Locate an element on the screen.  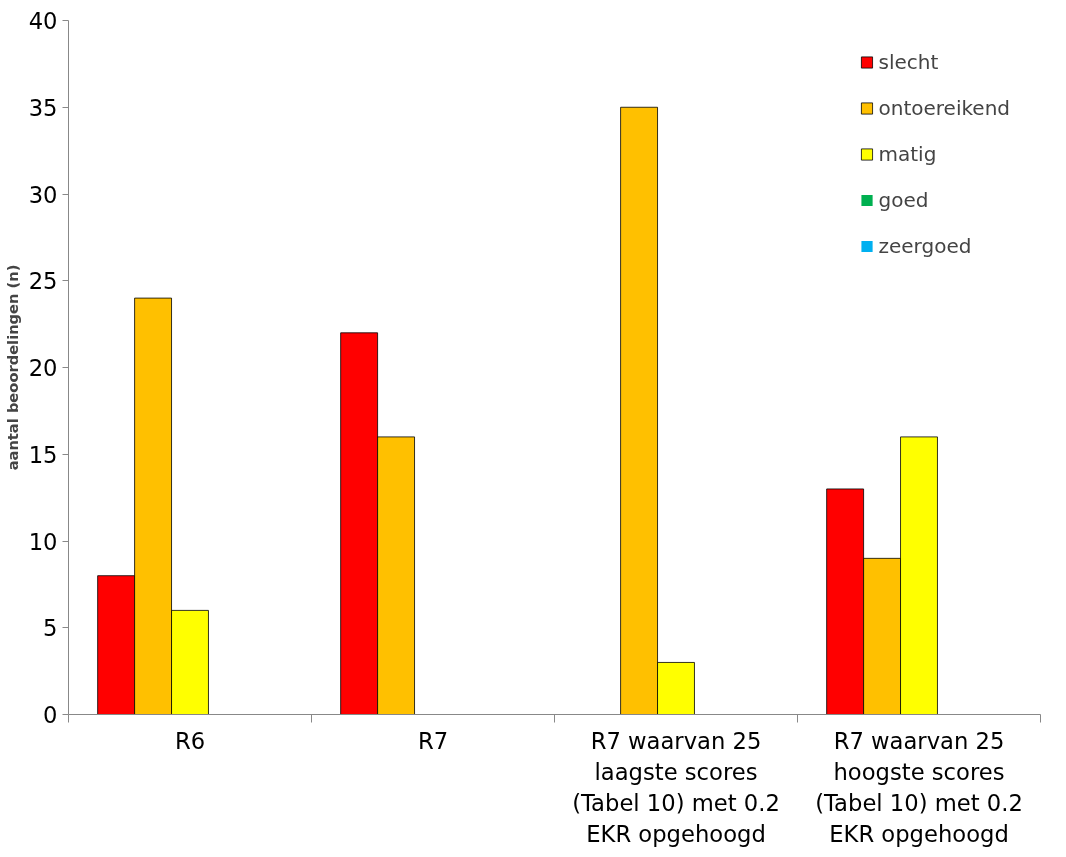
y-tick-label: 0 is located at coordinates (50, 715).